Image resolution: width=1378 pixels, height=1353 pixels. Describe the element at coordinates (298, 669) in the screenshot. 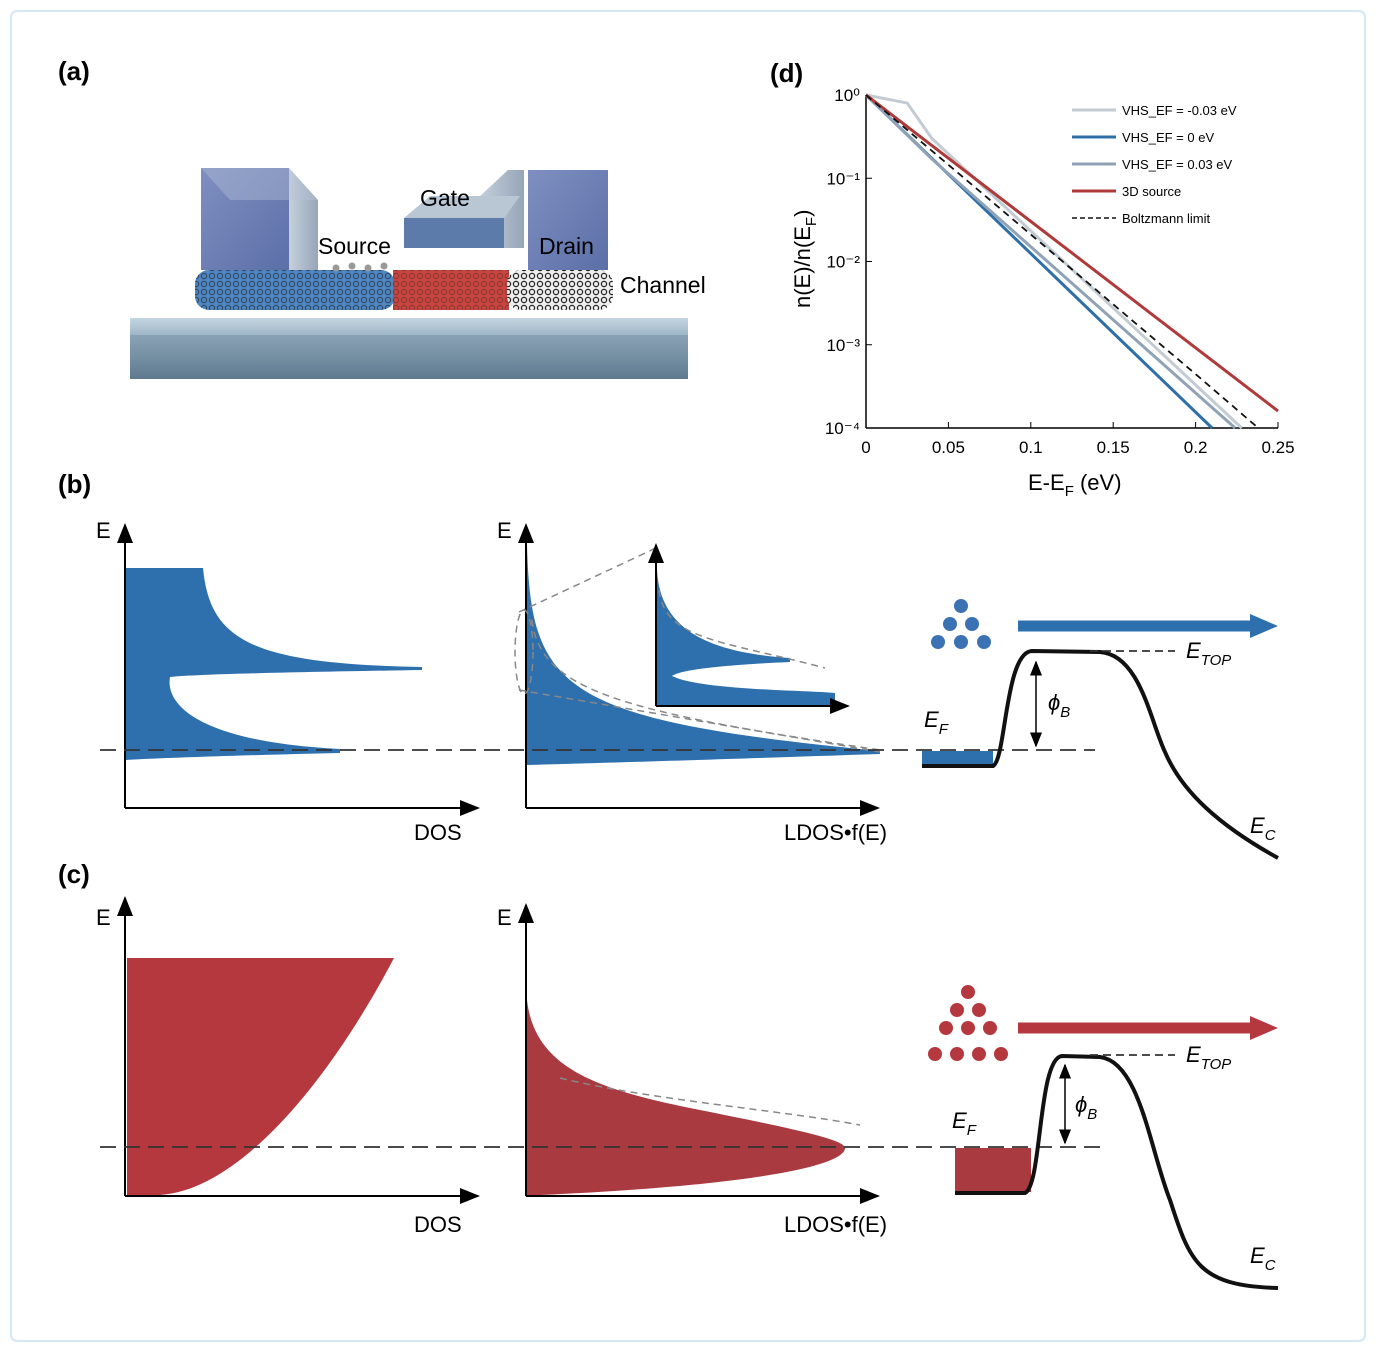

I see `dos-plot` at that location.